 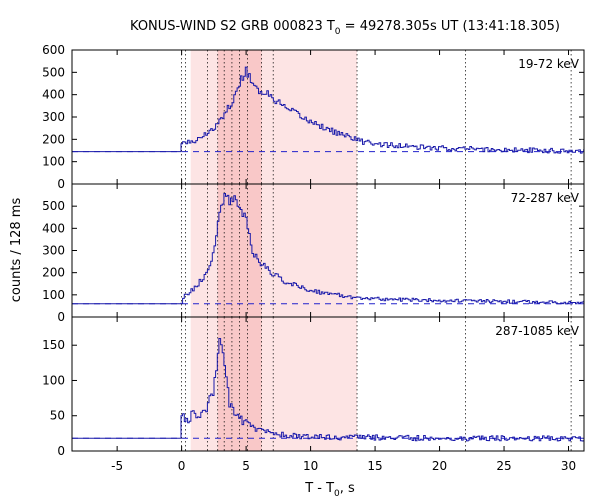 What do you see at coordinates (57, 416) in the screenshot?
I see `y-tick-label: 50` at bounding box center [57, 416].